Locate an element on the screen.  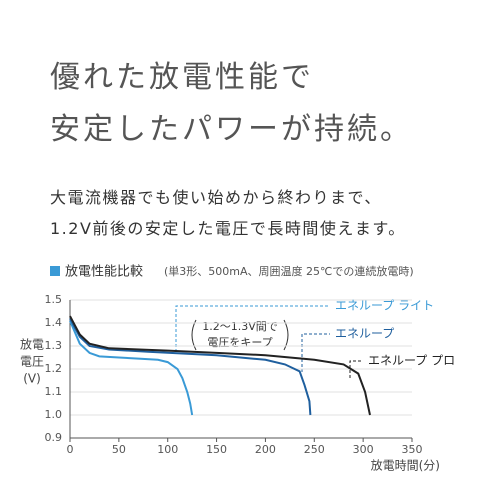
x-tick-label: 300 is located at coordinates (363, 449).